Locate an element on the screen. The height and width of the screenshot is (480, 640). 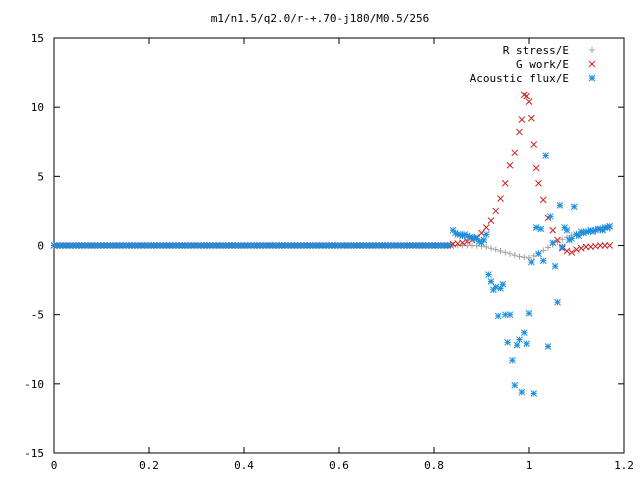
legend-label: R stress/E is located at coordinates (536, 50).